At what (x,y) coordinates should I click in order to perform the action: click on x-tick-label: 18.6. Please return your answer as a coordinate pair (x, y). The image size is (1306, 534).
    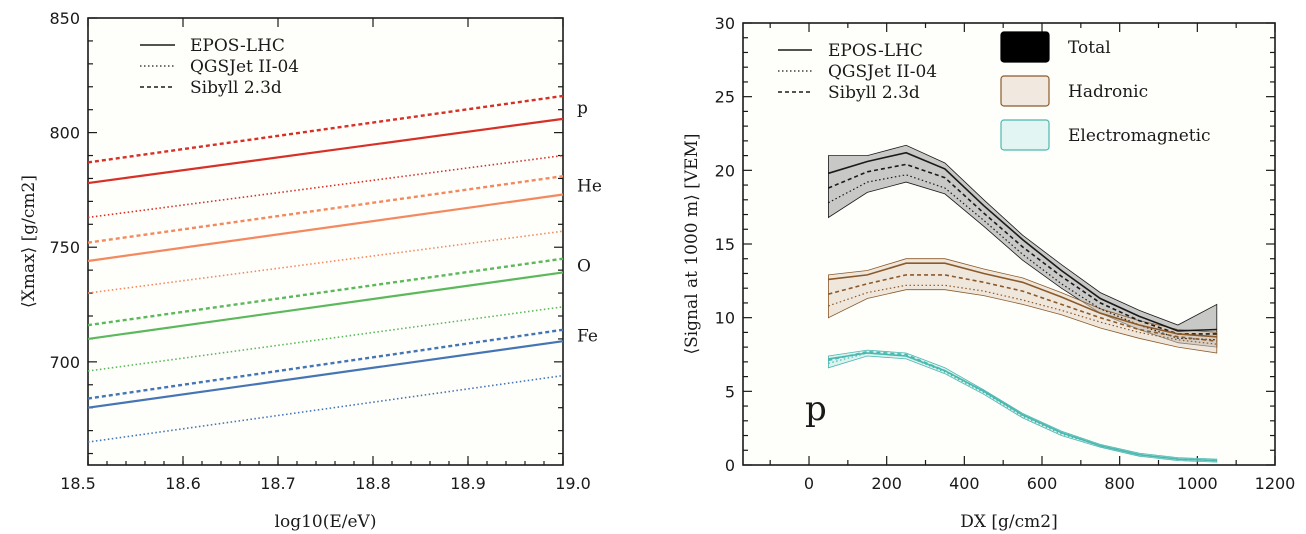
    Looking at the image, I should click on (183, 483).